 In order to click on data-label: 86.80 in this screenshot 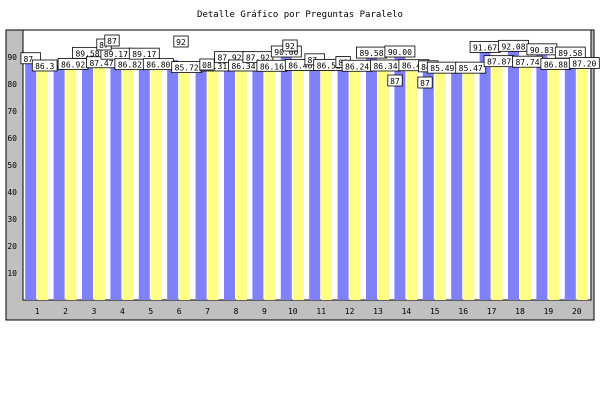, I will do `click(158, 65)`.